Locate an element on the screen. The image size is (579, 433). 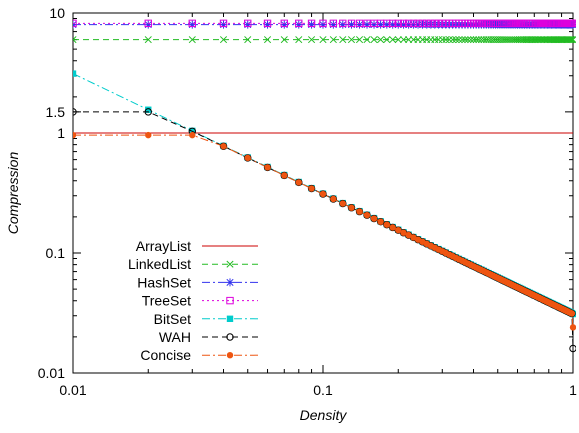
legend-label: WAH is located at coordinates (175, 337).